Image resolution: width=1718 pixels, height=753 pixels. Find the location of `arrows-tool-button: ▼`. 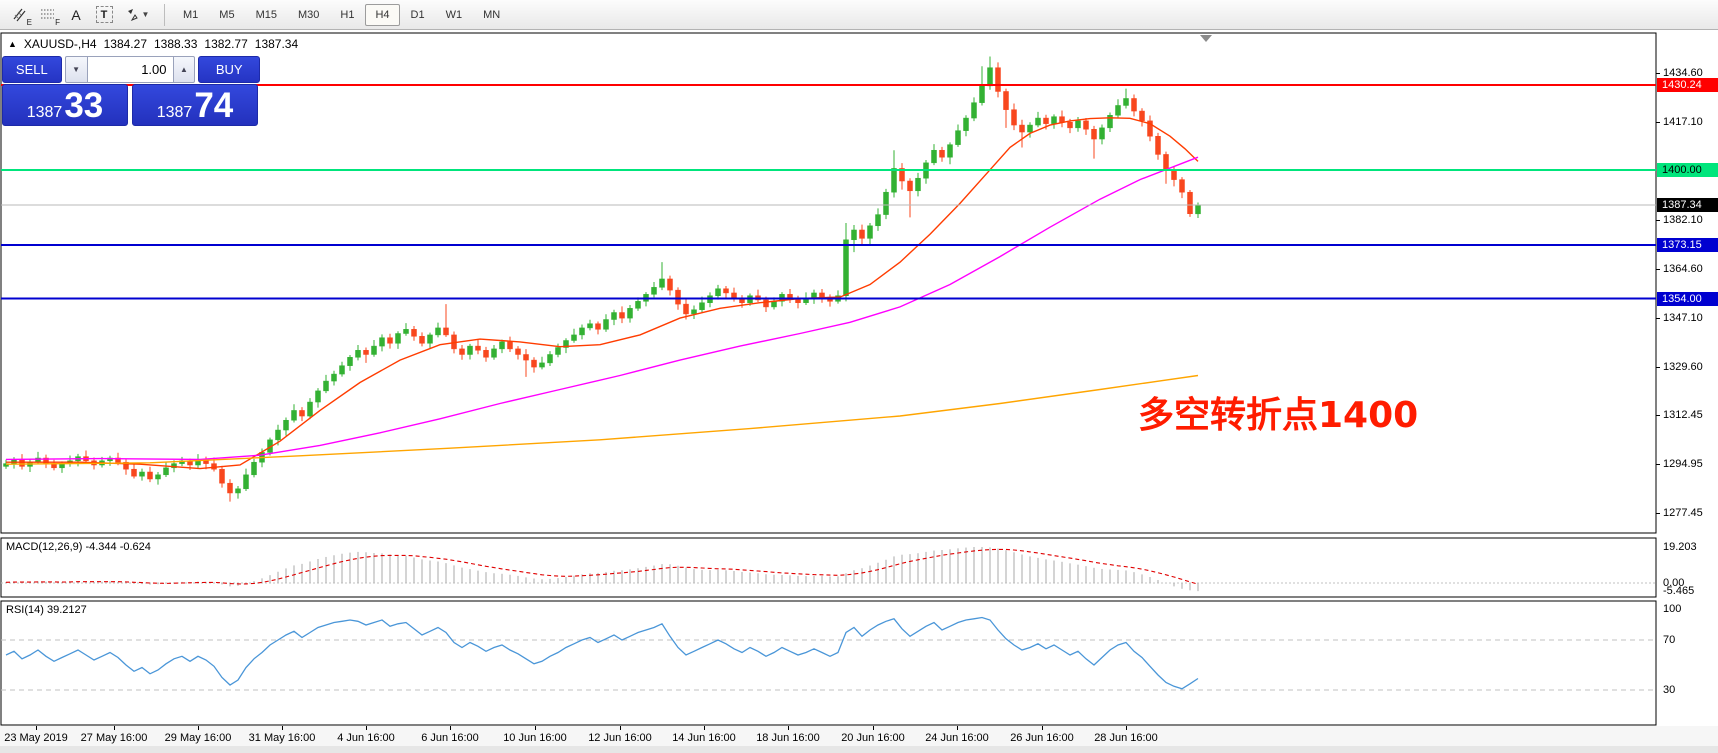

arrows-tool-button: ▼ is located at coordinates (137, 15).